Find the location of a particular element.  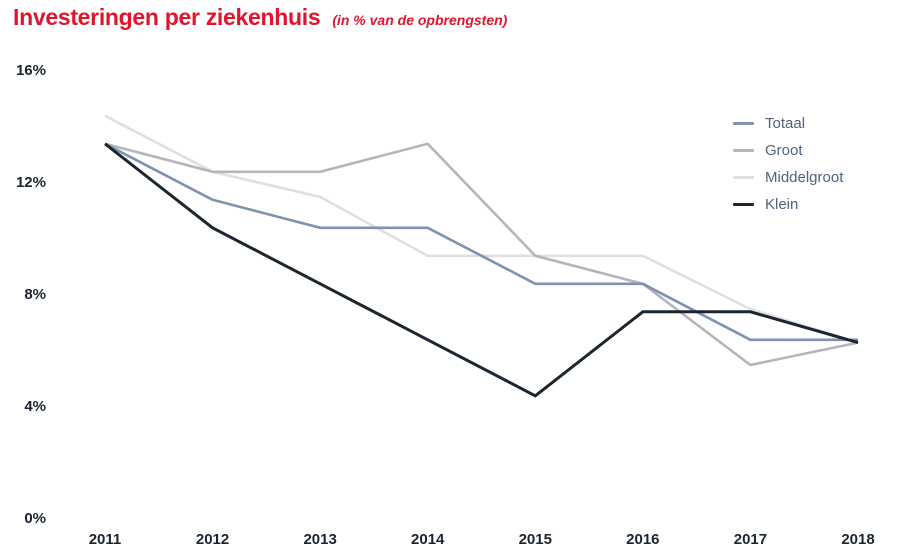

chart-title: Investeringen per ziekenhuis is located at coordinates (167, 17).